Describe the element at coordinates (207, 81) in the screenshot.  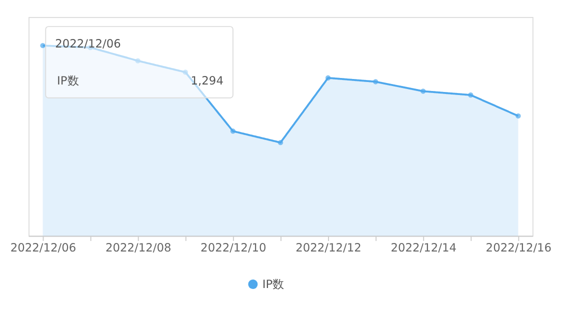
I see `annotation: 1,294` at that location.